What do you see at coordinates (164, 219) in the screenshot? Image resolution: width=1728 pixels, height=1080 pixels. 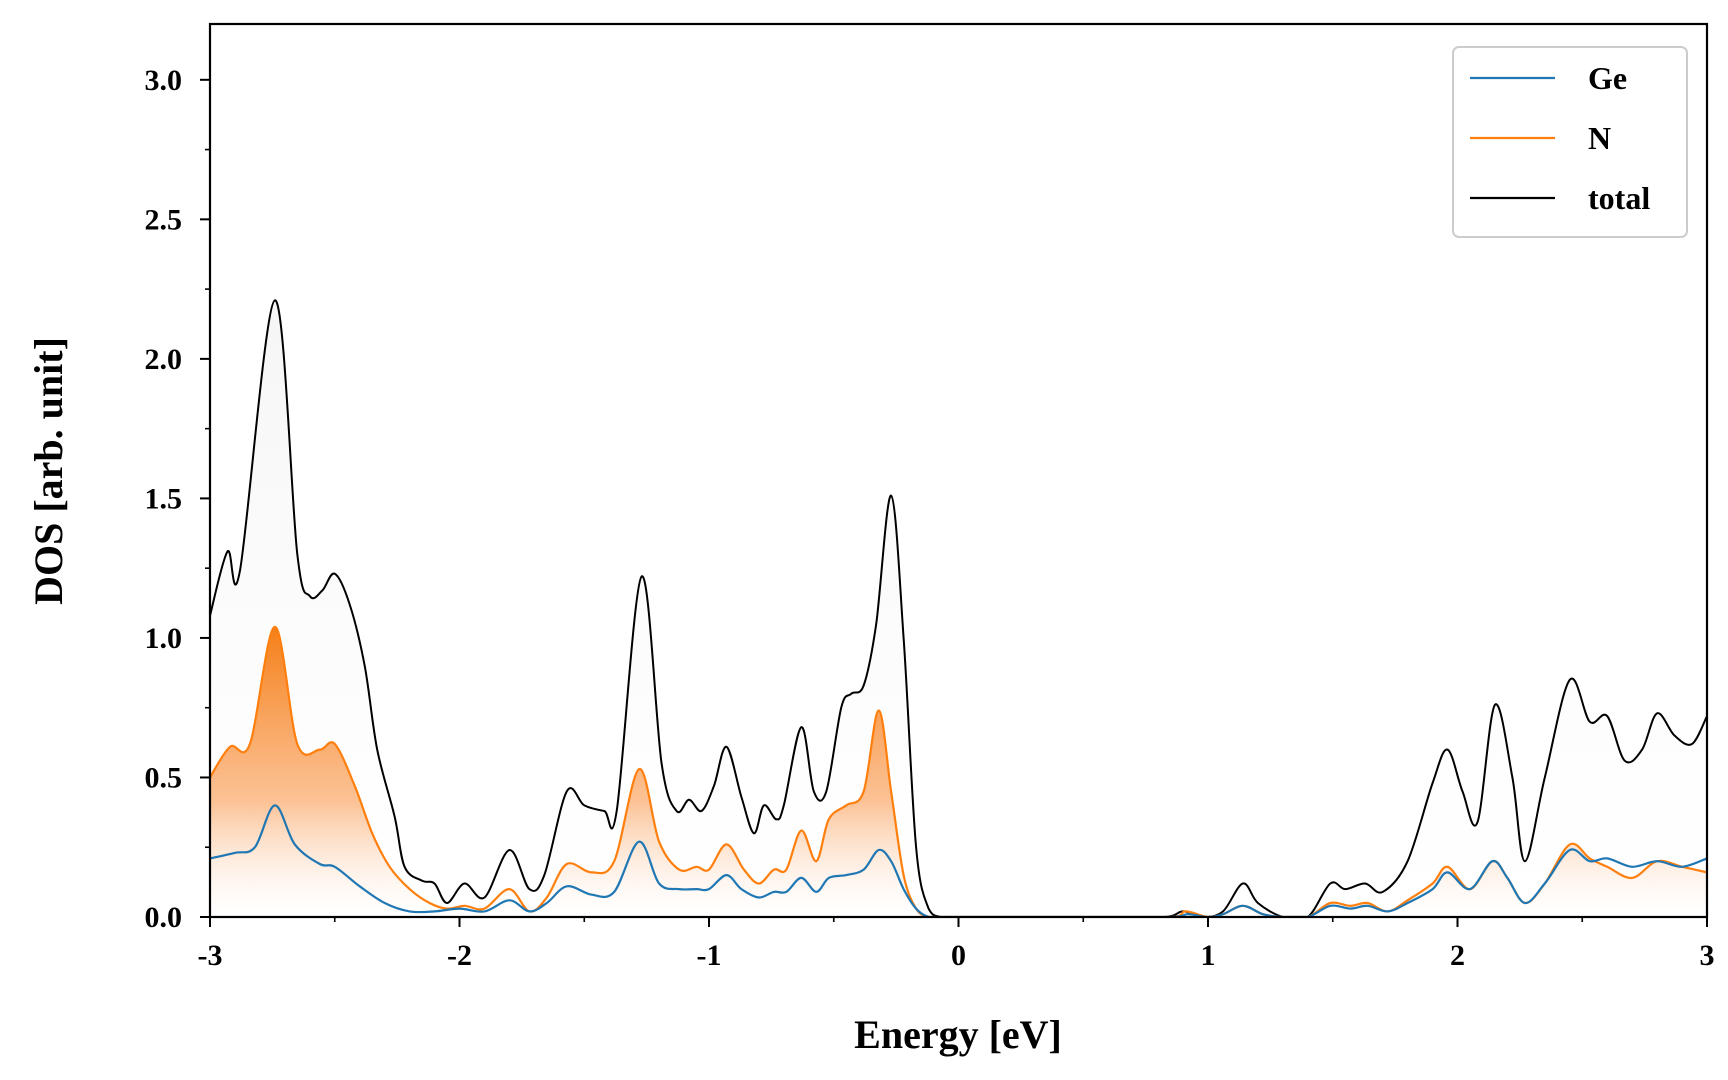 I see `y-tick-label: 2.5` at bounding box center [164, 219].